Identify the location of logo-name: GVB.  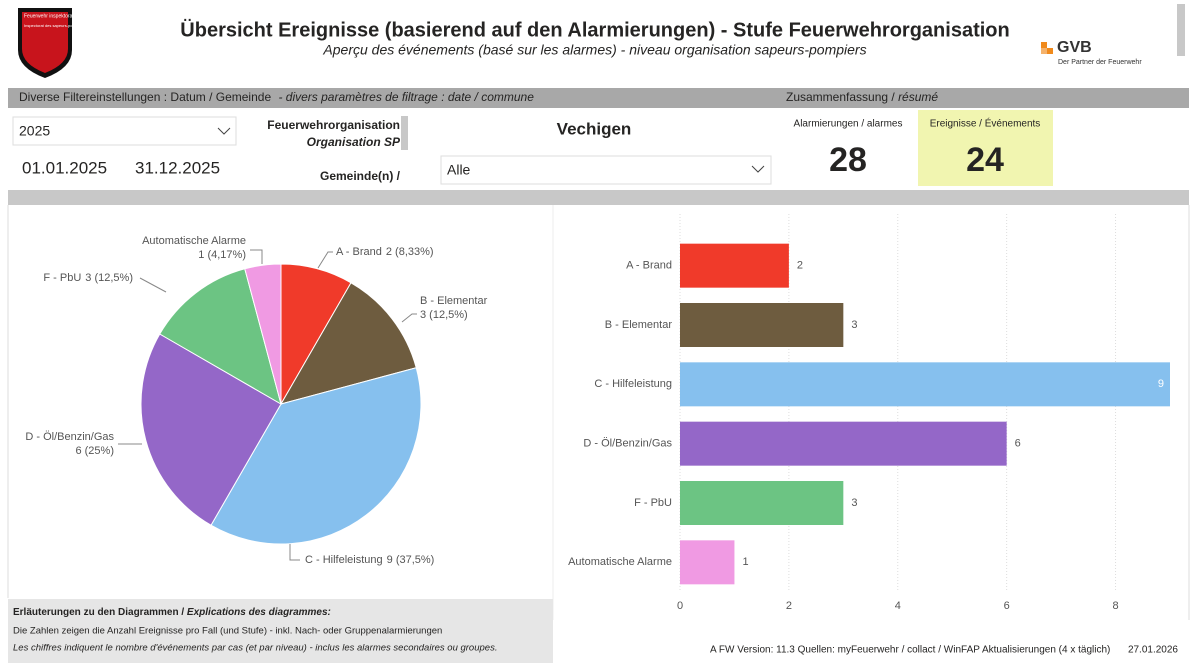
(1074, 47).